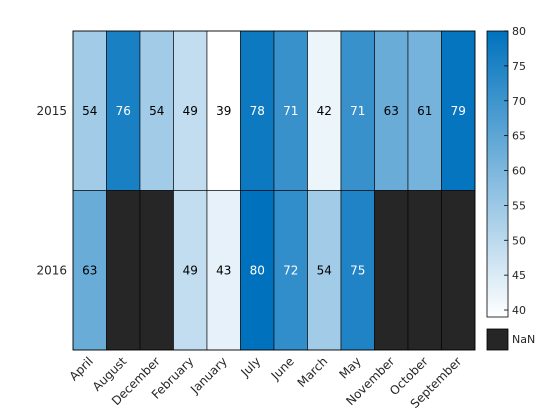  I want to click on cell-value-label: 39, so click(223, 111).